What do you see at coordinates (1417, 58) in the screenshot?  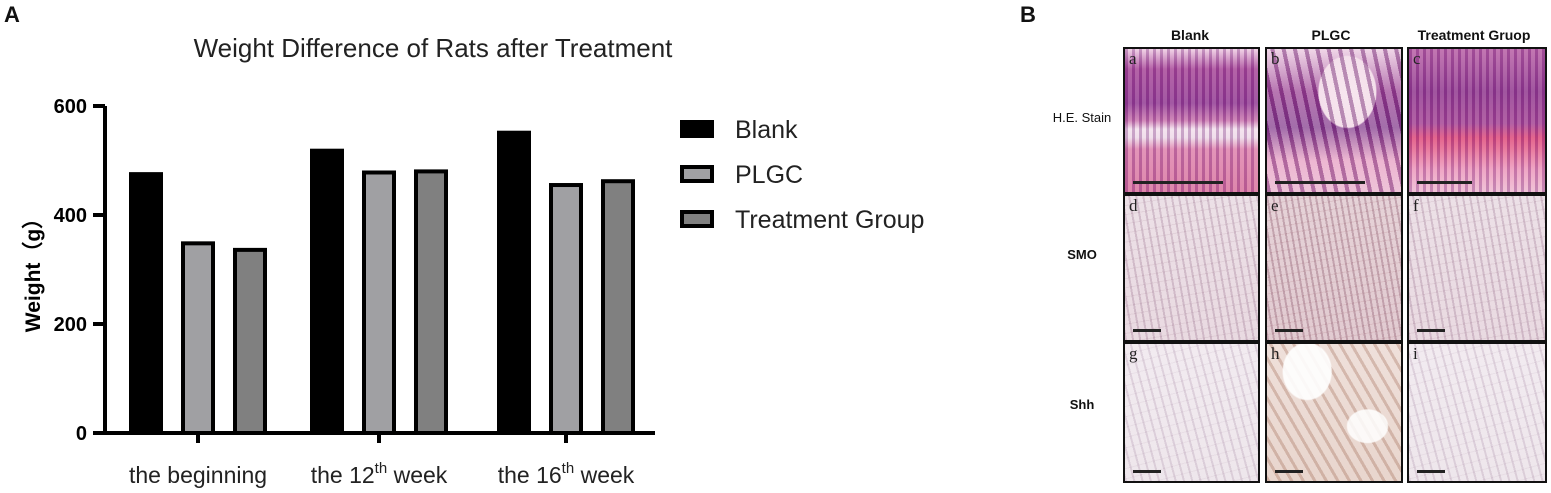 I see `micrograph-tag: c` at bounding box center [1417, 58].